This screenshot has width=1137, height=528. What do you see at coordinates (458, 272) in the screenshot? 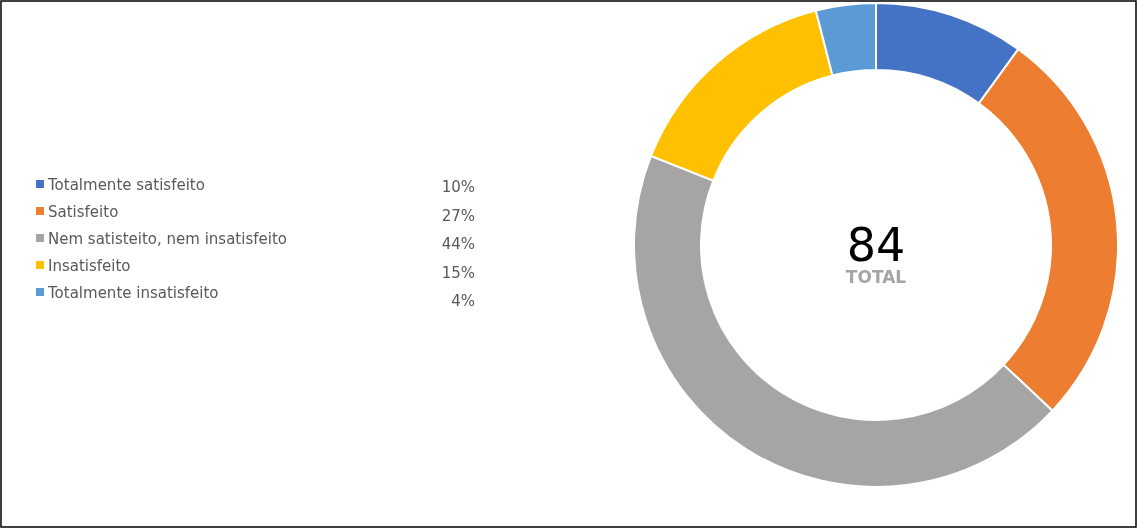
I see `data-label: 15%` at bounding box center [458, 272].